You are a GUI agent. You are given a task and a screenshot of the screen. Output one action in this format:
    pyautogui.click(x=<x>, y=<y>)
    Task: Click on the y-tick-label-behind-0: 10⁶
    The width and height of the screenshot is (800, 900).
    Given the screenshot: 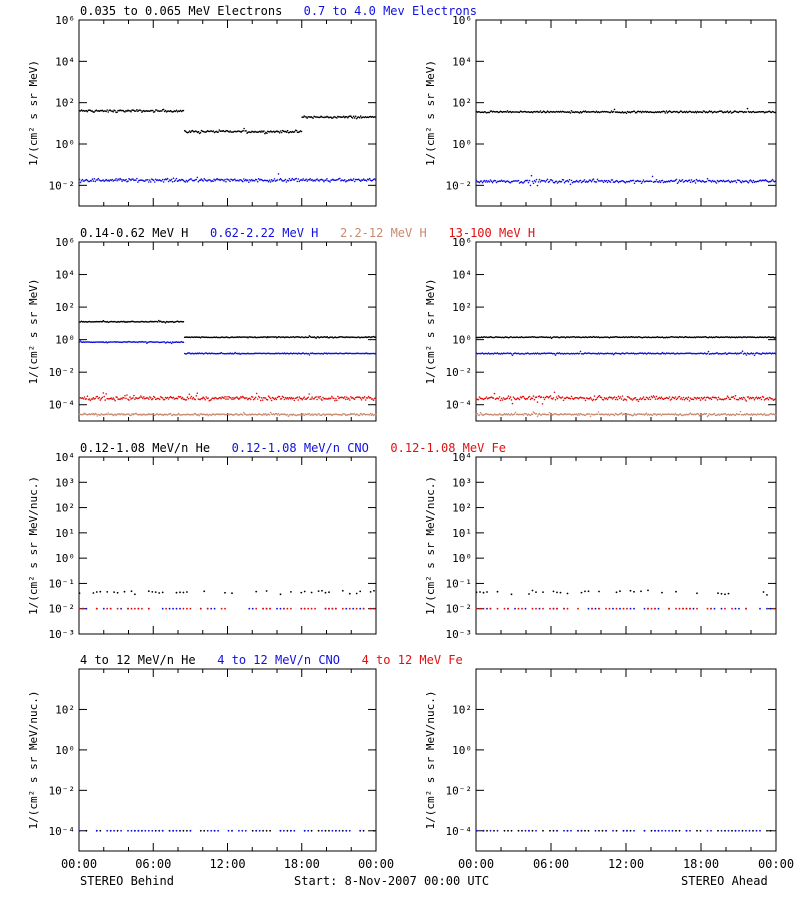 What is the action you would take?
    pyautogui.click(x=65, y=20)
    